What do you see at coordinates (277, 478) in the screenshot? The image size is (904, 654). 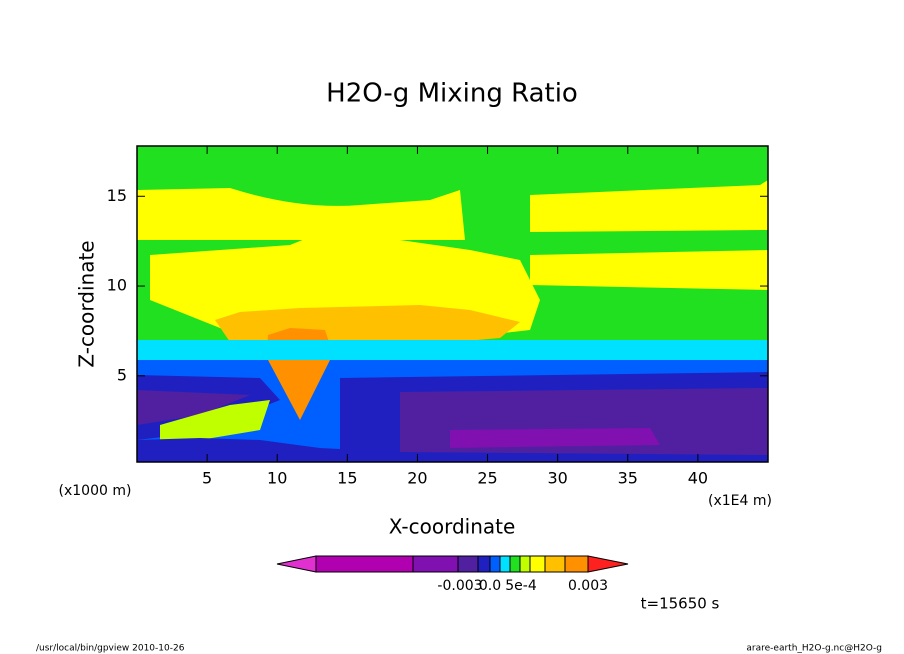 I see `x-tick-label: 10` at bounding box center [277, 478].